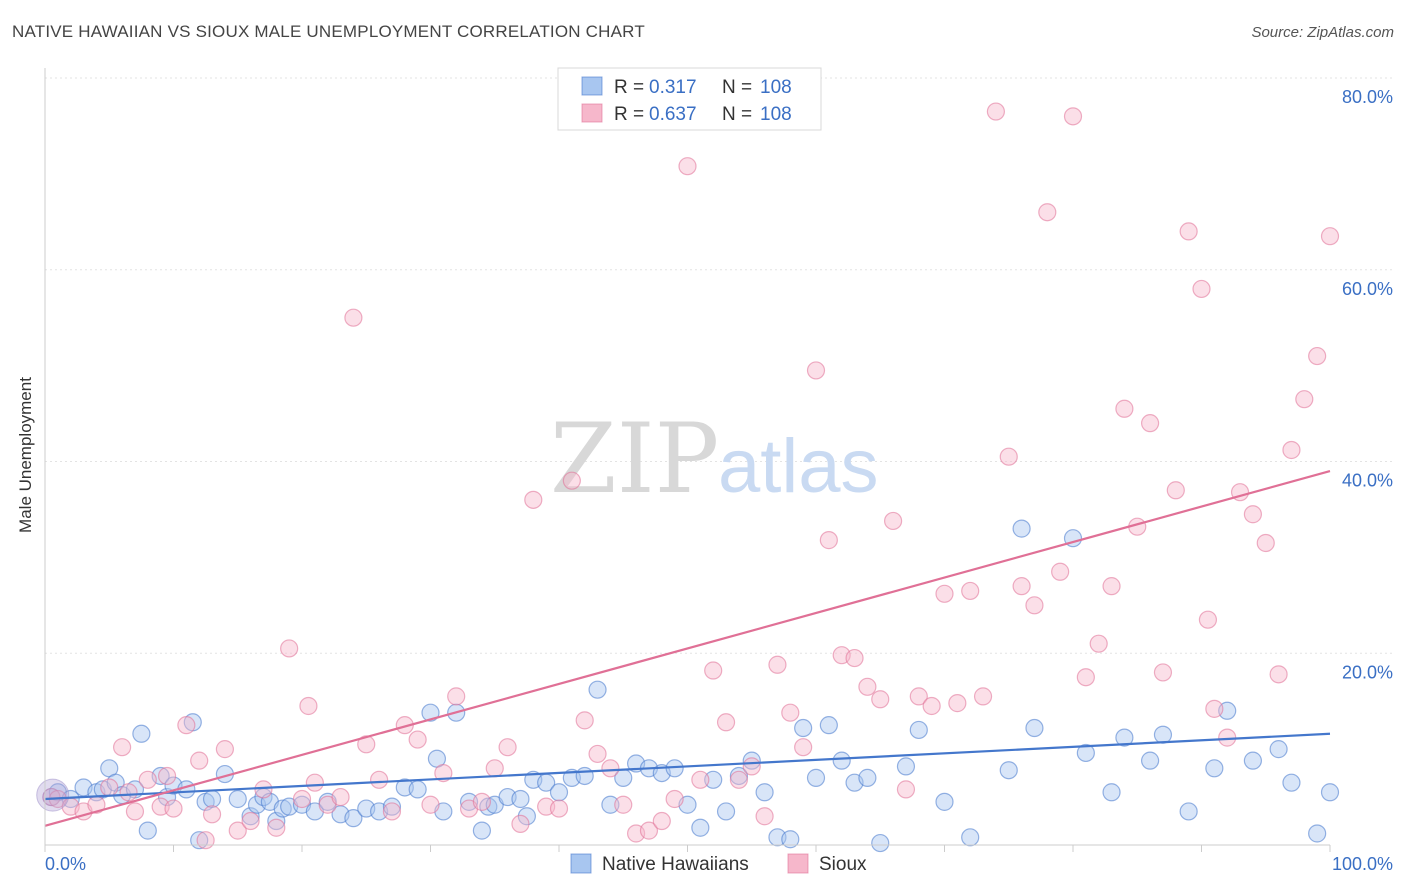 This screenshot has width=1406, height=892. Describe the element at coordinates (1367, 481) in the screenshot. I see `y-tick-label: 40.0%` at that location.